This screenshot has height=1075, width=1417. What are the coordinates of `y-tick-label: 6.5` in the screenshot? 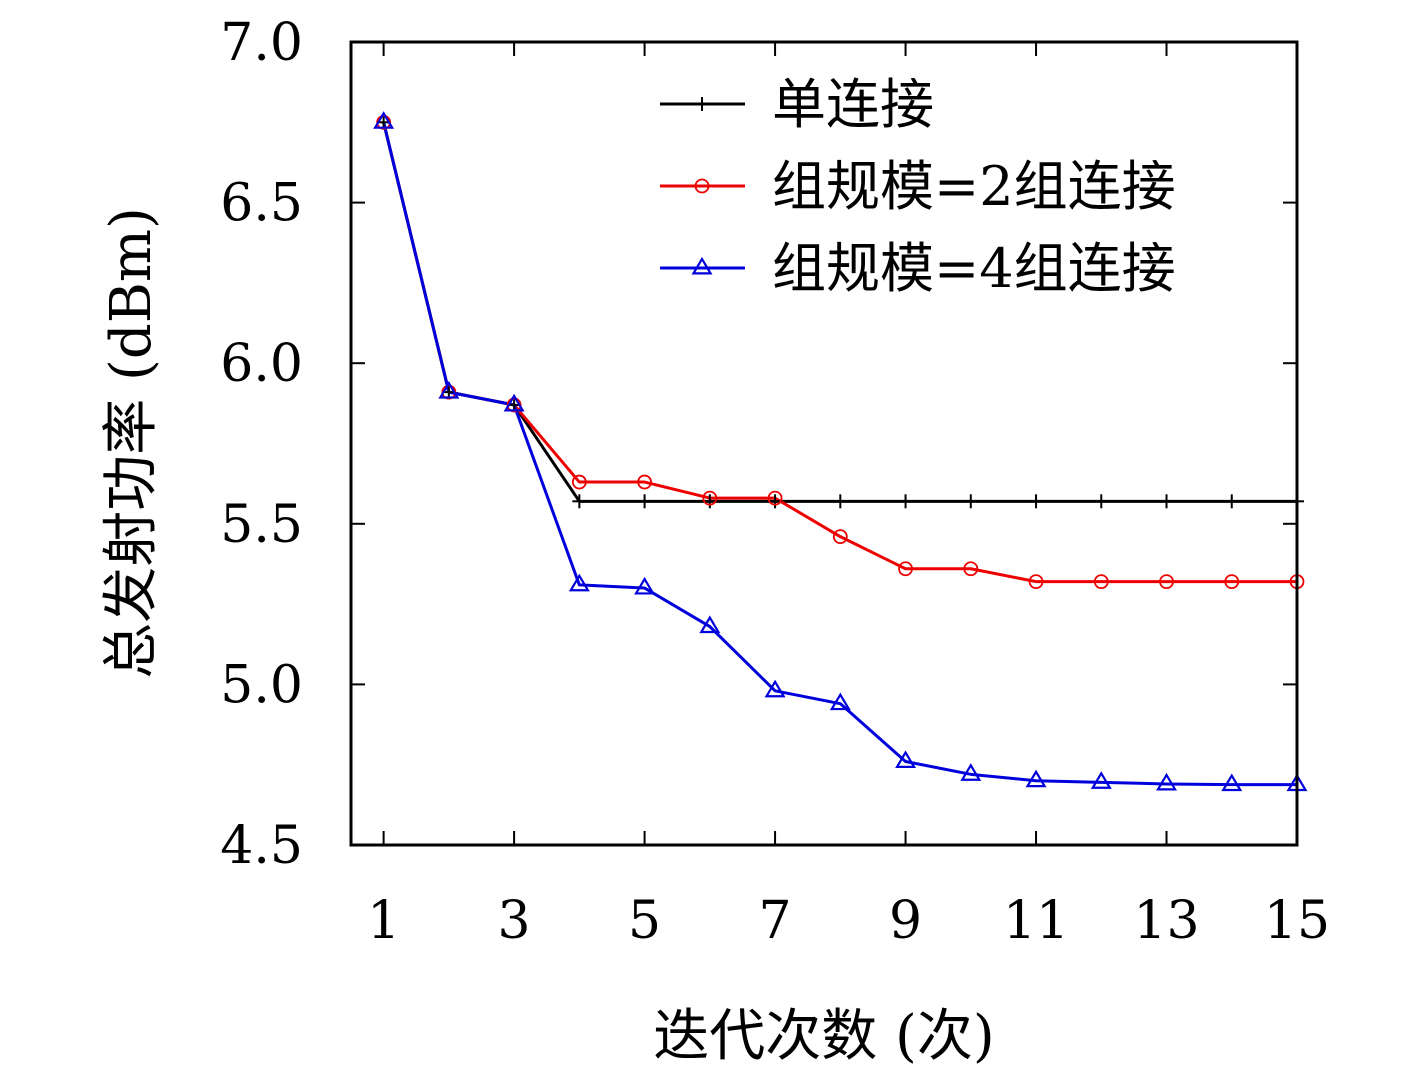 It's located at (261, 204).